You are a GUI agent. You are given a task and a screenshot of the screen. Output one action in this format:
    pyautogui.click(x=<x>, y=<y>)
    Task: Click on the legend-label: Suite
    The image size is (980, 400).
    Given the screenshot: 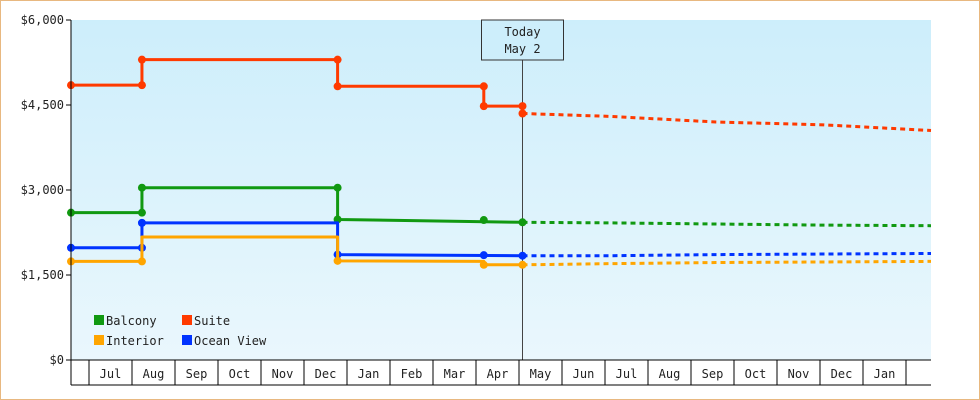 What is the action you would take?
    pyautogui.click(x=212, y=321)
    